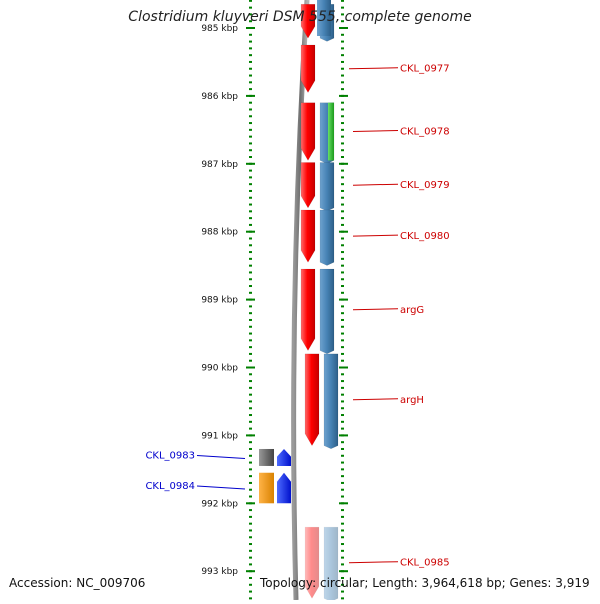 The width and height of the screenshot is (600, 604). What do you see at coordinates (425, 69) in the screenshot?
I see `gene-label: CKL_0977` at bounding box center [425, 69].